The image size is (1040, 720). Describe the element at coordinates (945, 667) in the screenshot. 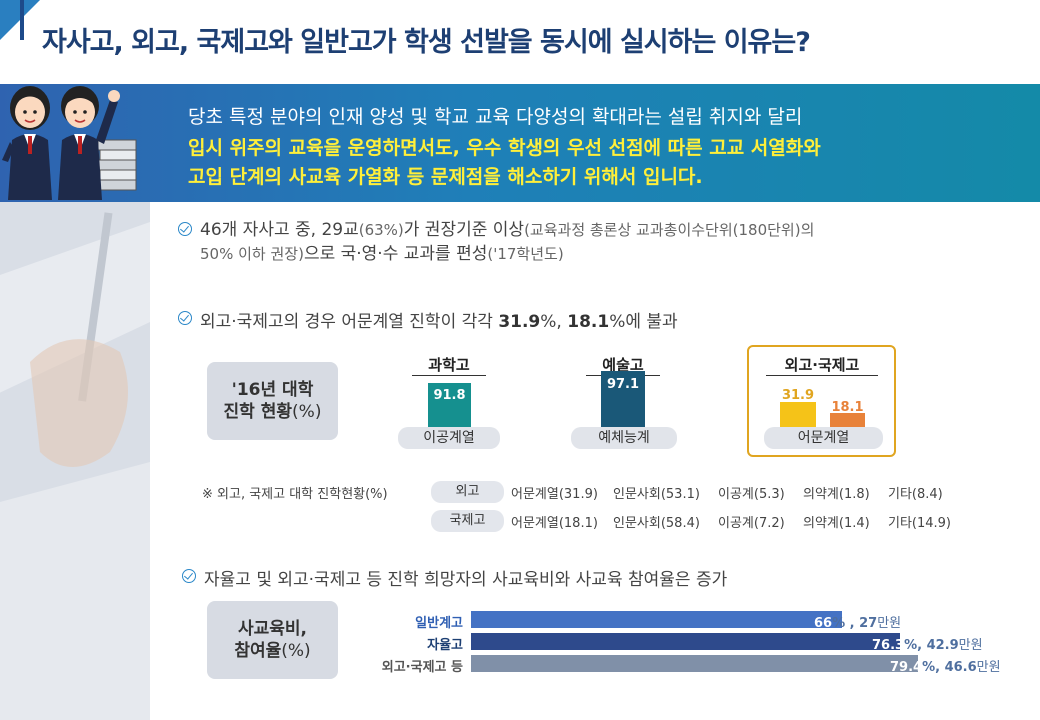

I see `bar-value-label: 79.4%, 46.6만원` at that location.